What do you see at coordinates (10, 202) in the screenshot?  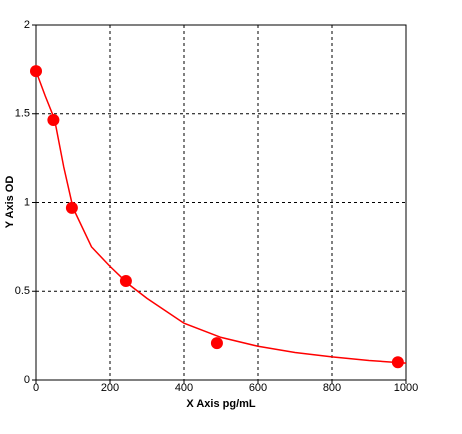 I see `y-axis-label: Y Axis OD` at bounding box center [10, 202].